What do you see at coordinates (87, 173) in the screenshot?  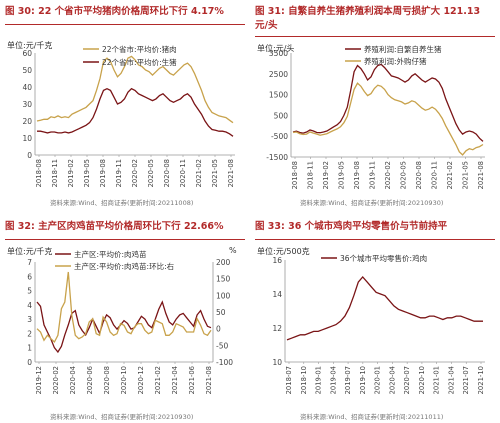 I see `x-tick-label: 2019-05` at bounding box center [87, 173].